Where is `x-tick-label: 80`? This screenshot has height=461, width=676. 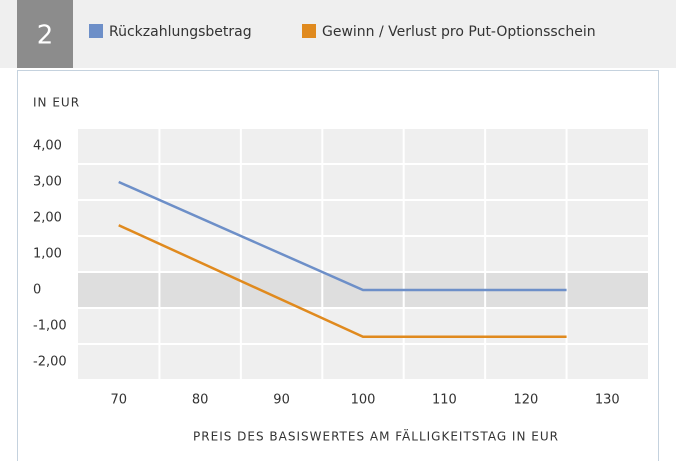
x-tick-label: 80 is located at coordinates (200, 400).